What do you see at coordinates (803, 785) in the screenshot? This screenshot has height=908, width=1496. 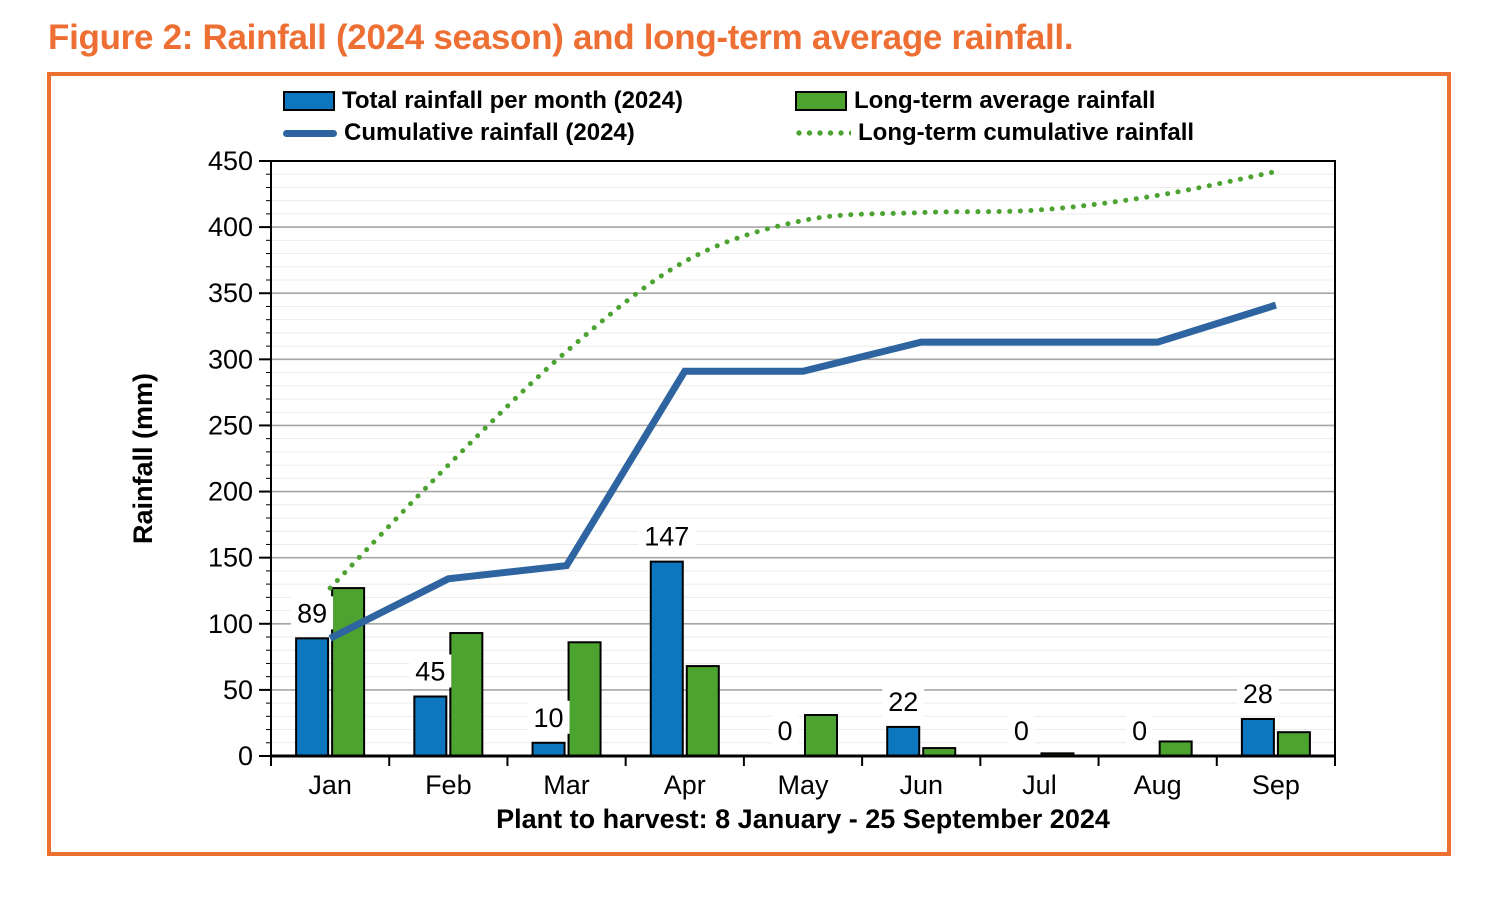 I see `svg-text: May` at bounding box center [803, 785].